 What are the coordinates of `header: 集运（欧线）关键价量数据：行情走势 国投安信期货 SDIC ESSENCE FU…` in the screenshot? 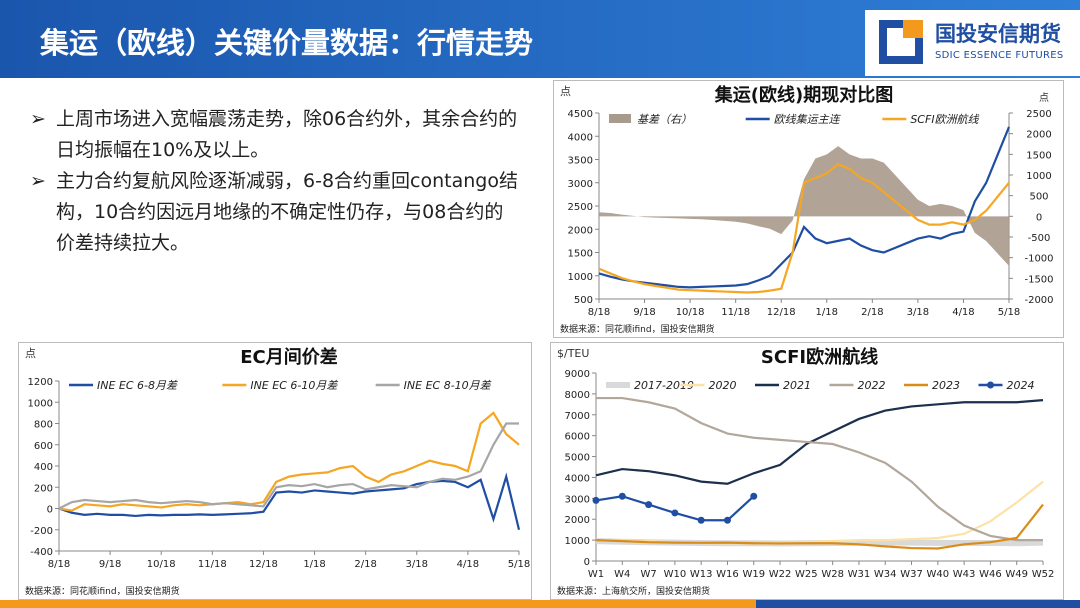 It's located at (540, 39).